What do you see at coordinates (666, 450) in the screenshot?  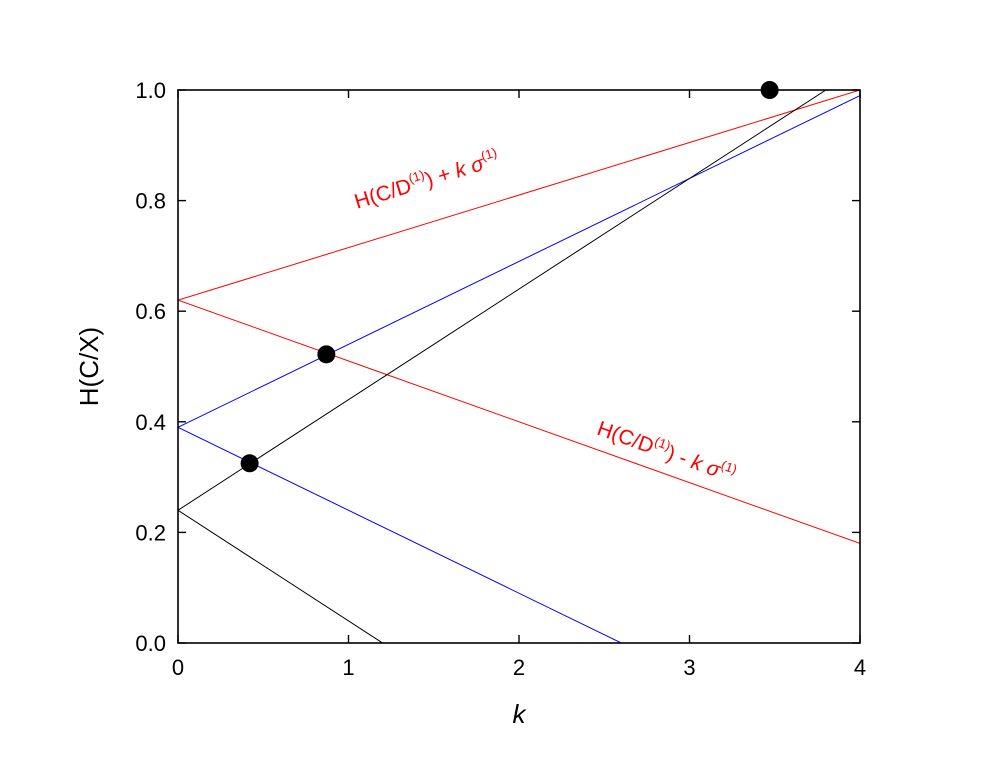 I see `annotation-label-1: H(C/D(1)​) - k σ(1)​` at bounding box center [666, 450].